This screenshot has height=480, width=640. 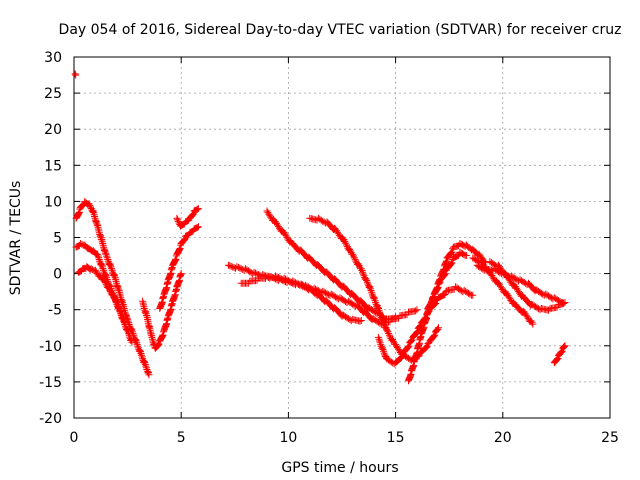 I want to click on y-tick-label: 0, so click(x=57, y=275).